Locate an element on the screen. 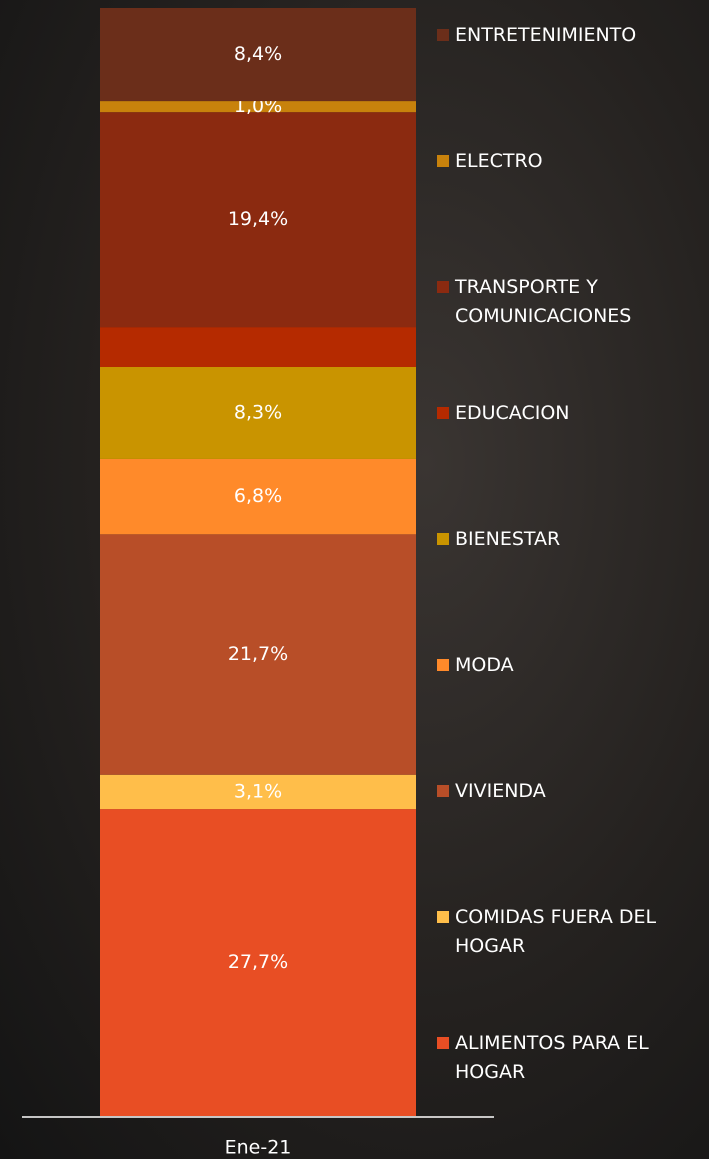 Image resolution: width=709 pixels, height=1159 pixels. data-label: 6,8% is located at coordinates (258, 496).